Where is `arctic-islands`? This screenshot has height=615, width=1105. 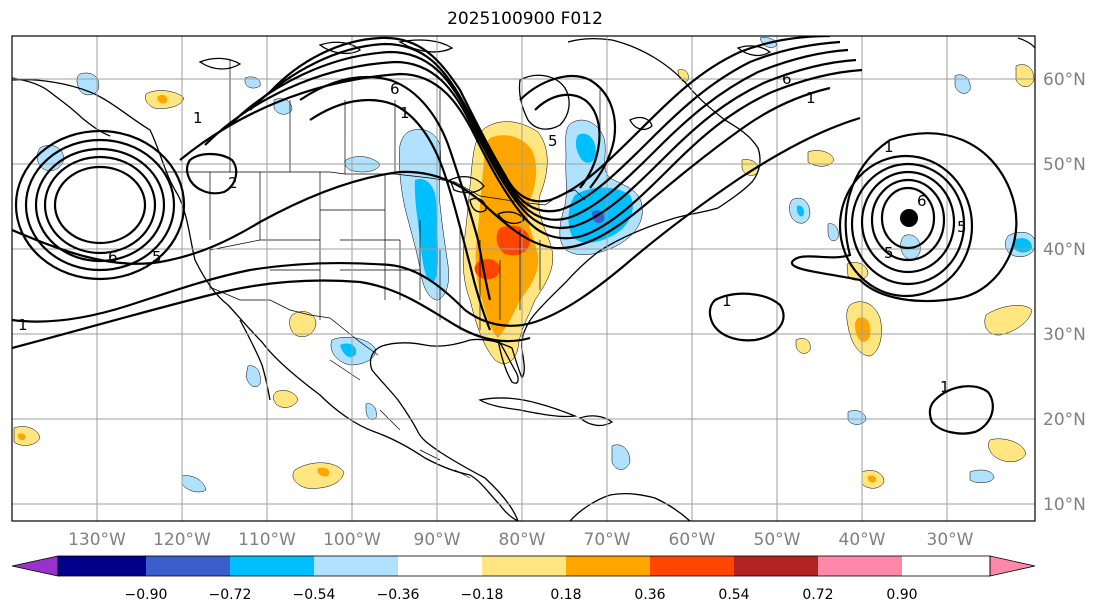
arctic-islands is located at coordinates (485, 85).